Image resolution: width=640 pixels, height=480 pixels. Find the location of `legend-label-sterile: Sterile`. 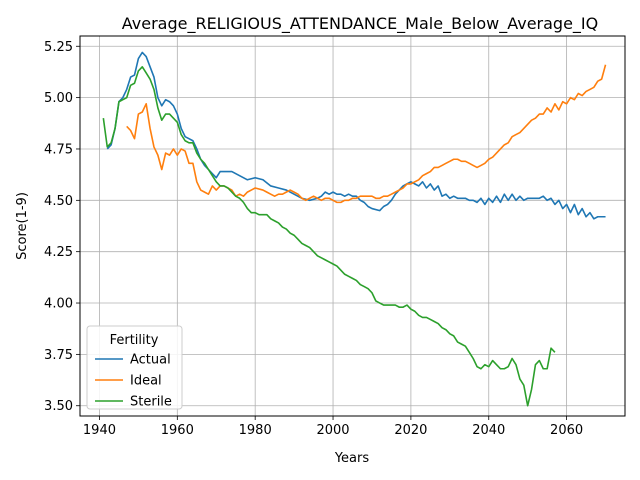

legend-label-sterile: Sterile is located at coordinates (151, 402).